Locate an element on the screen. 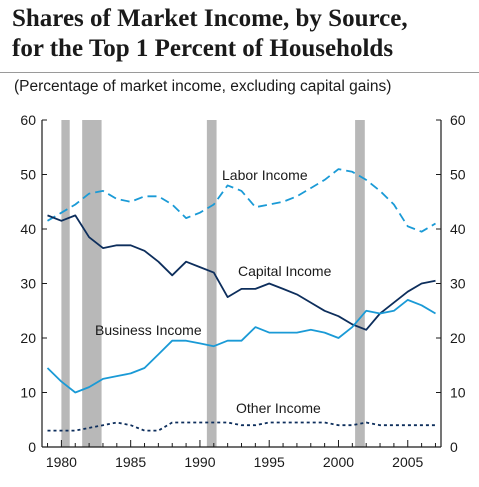 Image resolution: width=479 pixels, height=487 pixels. y-tick-label-right: 10 is located at coordinates (458, 393).